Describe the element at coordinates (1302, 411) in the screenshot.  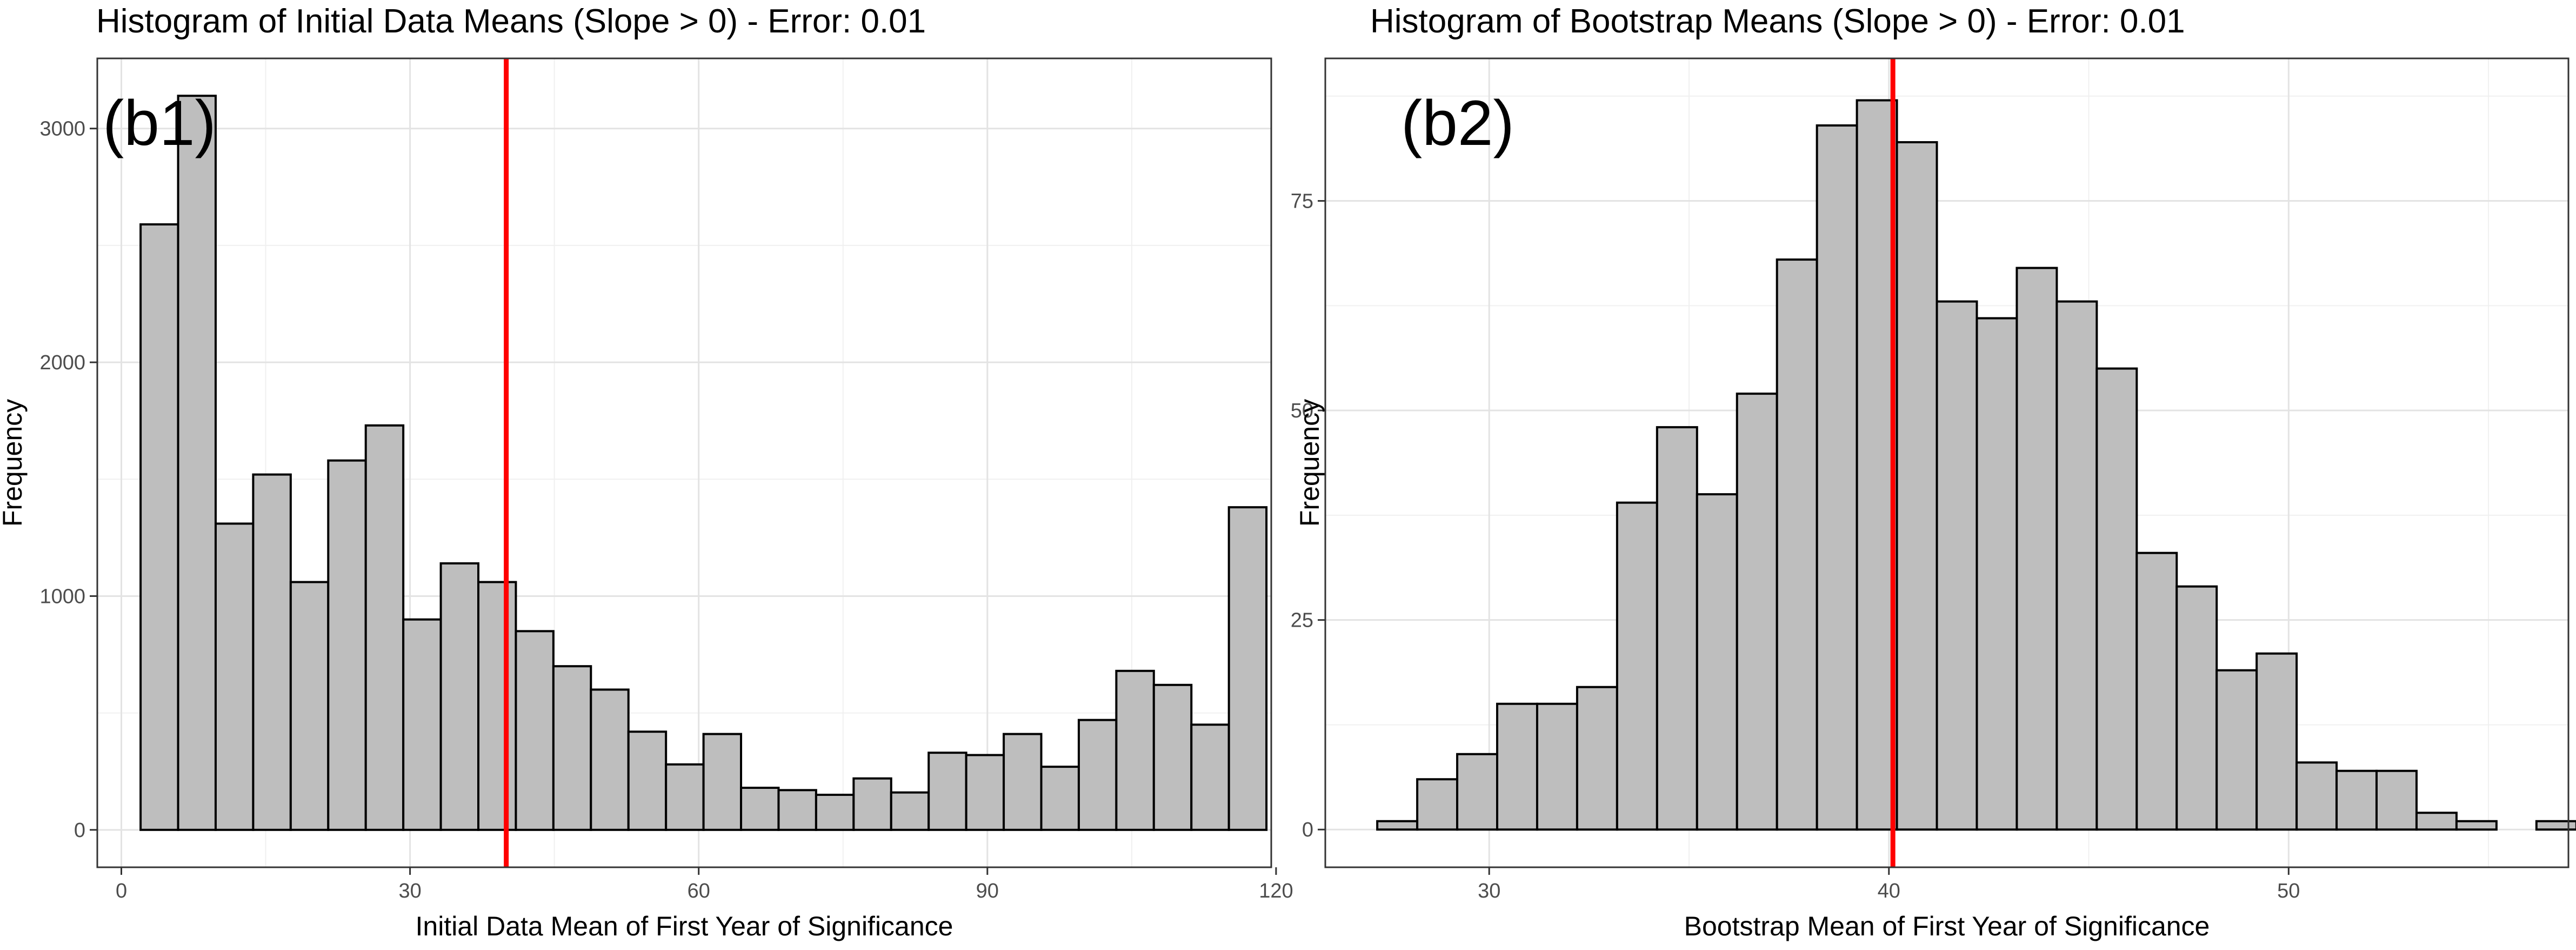
I see `y-tick-label: 50` at that location.